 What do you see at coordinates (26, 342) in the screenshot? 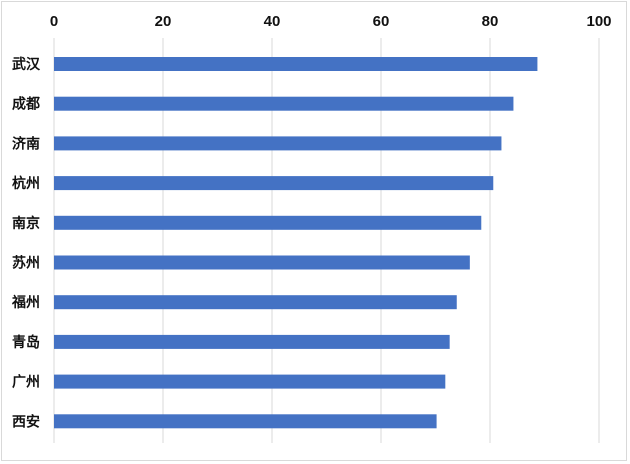
I see `category-label: 青岛` at bounding box center [26, 342].